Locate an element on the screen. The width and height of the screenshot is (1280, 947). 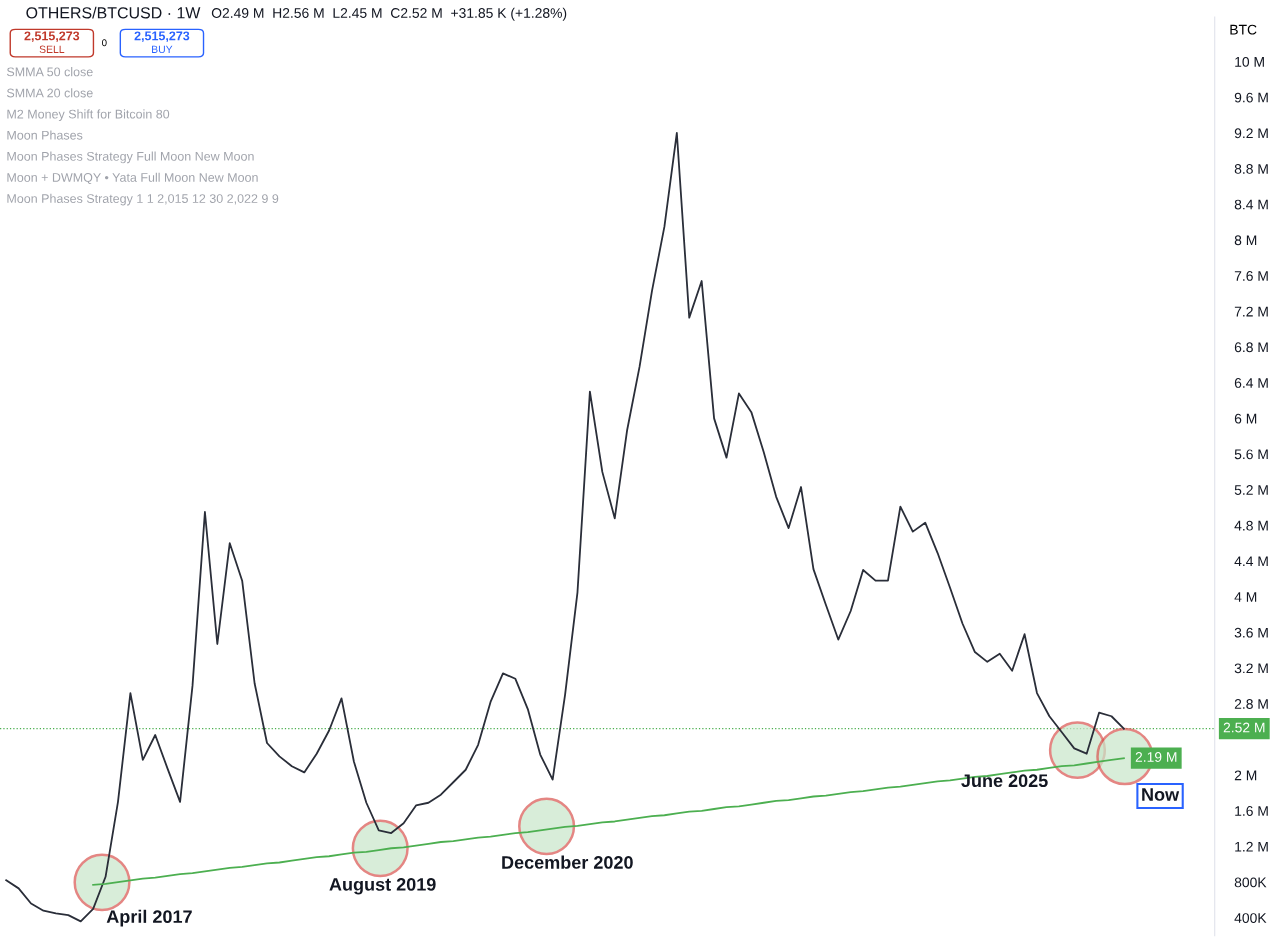
y-tick-label: 4.8 M is located at coordinates (1251, 525).